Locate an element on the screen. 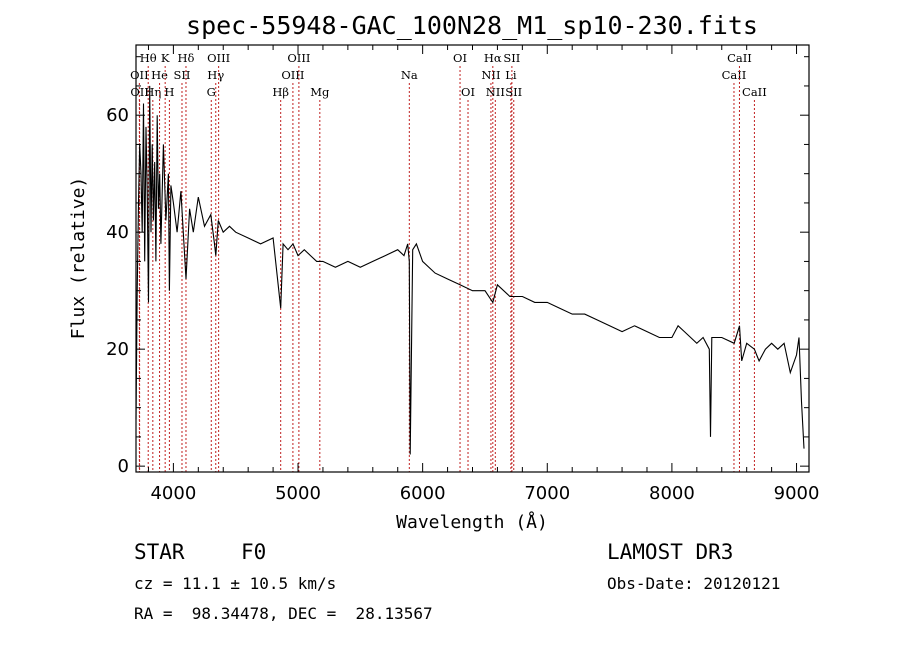 The height and width of the screenshot is (649, 900). x-tick-label: 7000 is located at coordinates (547, 493).